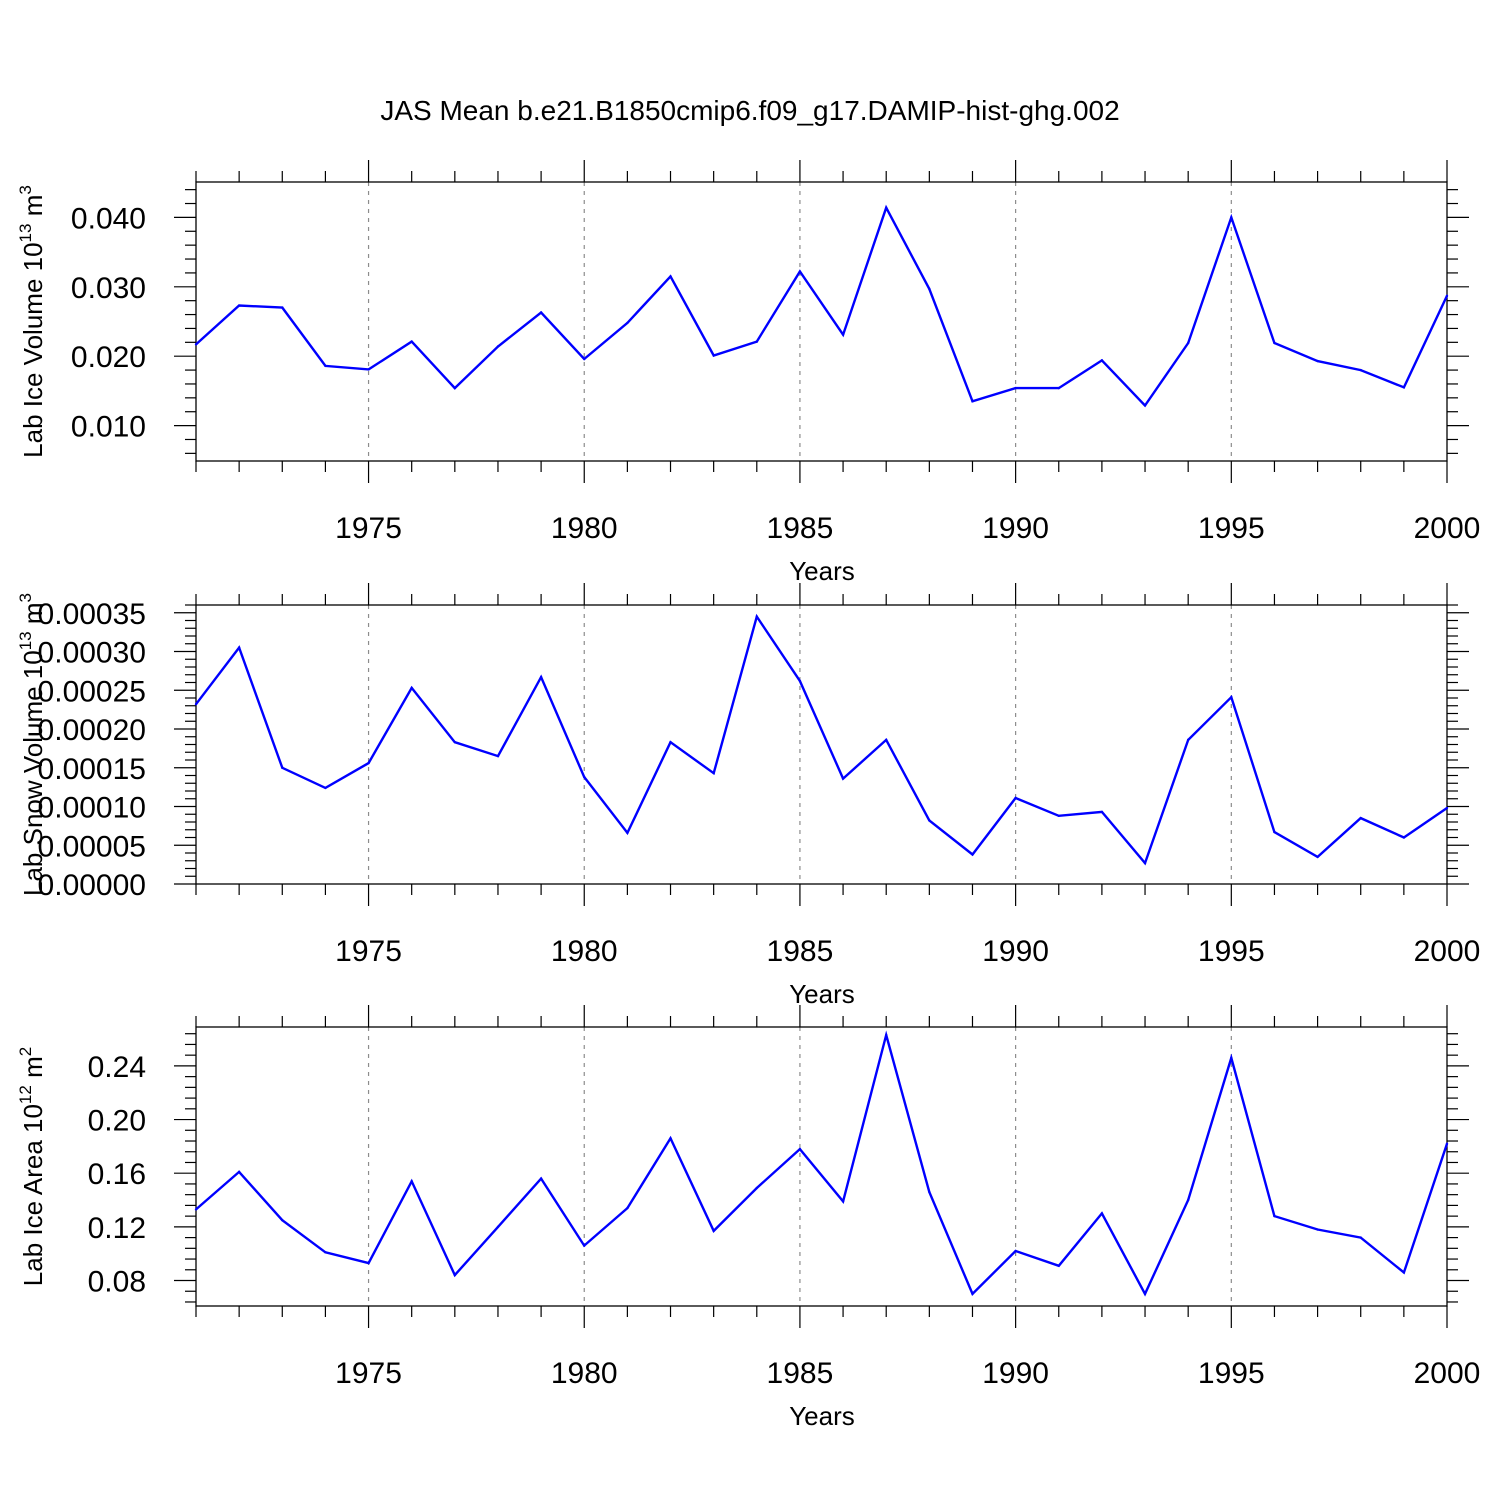  I want to click on y-tick-label: 0.00015, so click(92, 769).